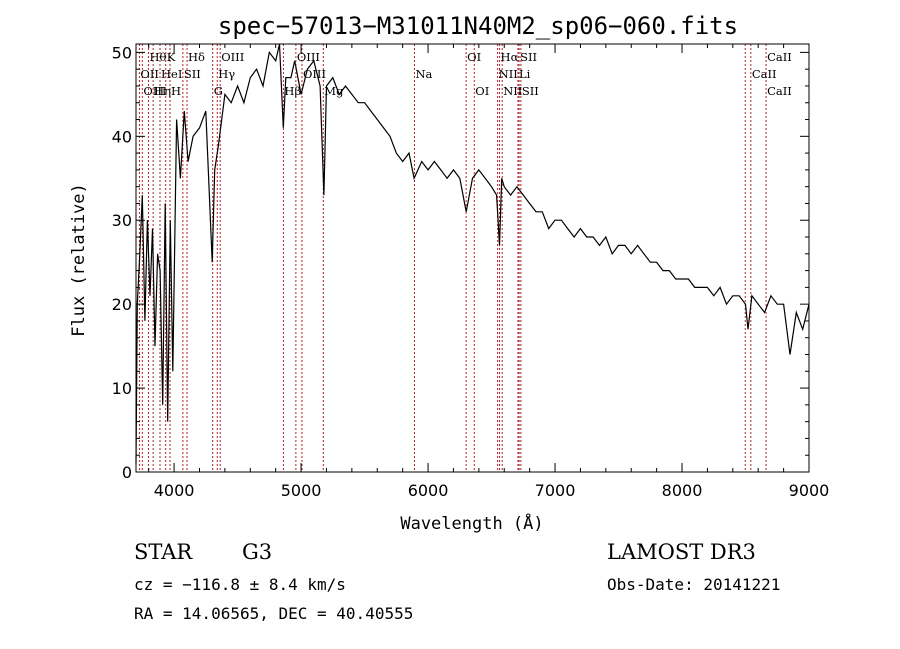  What do you see at coordinates (171, 57) in the screenshot?
I see `line-label-top-1: K` at bounding box center [171, 57].